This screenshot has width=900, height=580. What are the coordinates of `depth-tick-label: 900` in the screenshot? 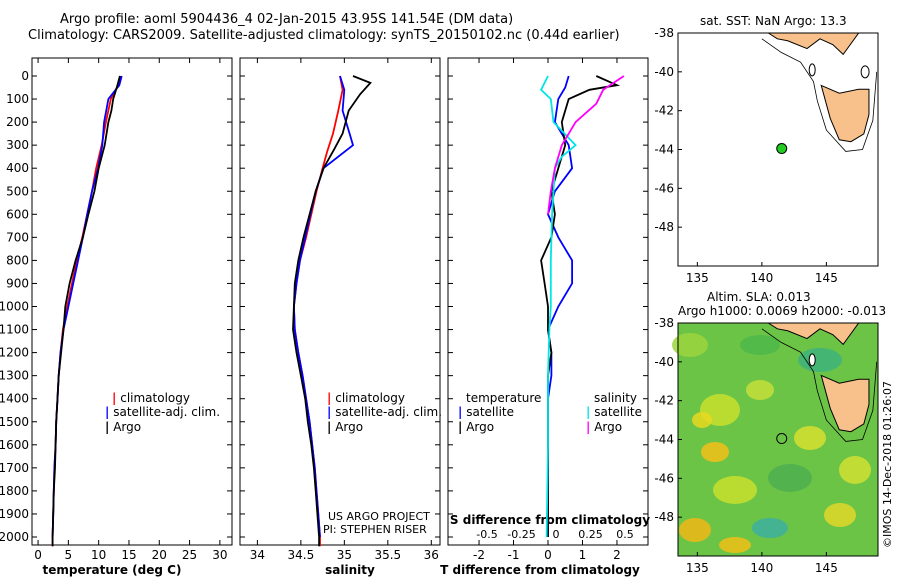 It's located at (17, 283).